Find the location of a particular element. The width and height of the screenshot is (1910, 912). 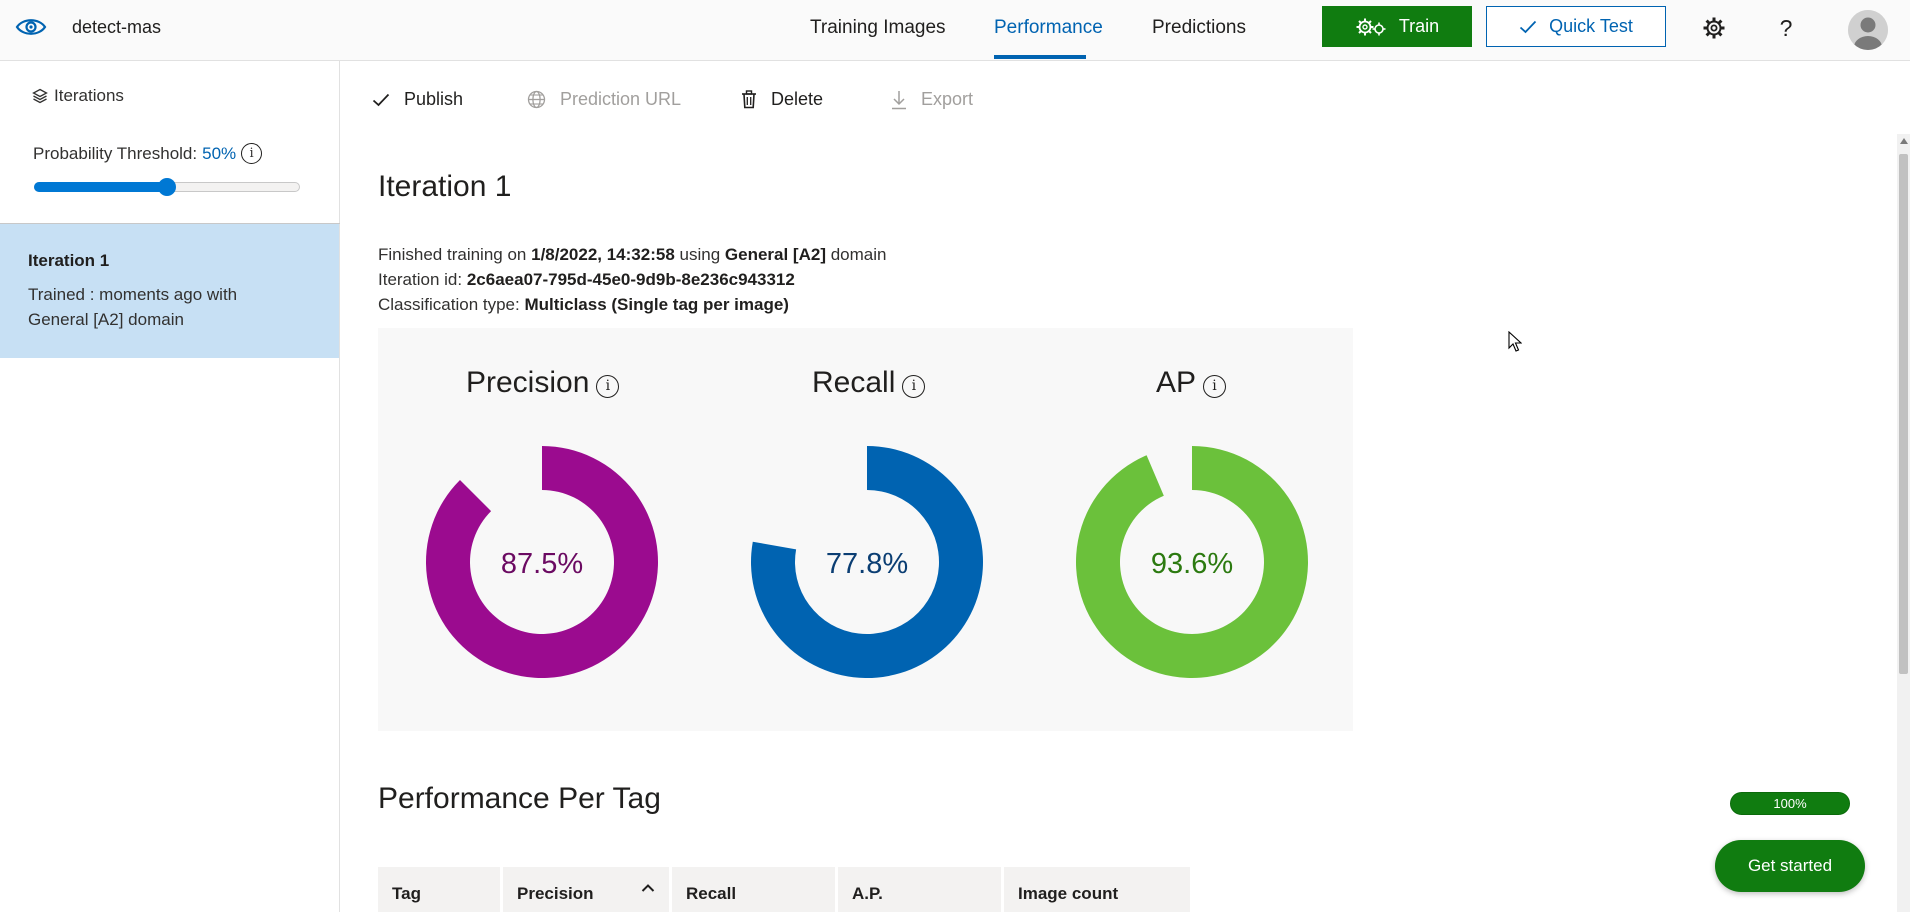

column-header-precision: Precision is located at coordinates (586, 889).